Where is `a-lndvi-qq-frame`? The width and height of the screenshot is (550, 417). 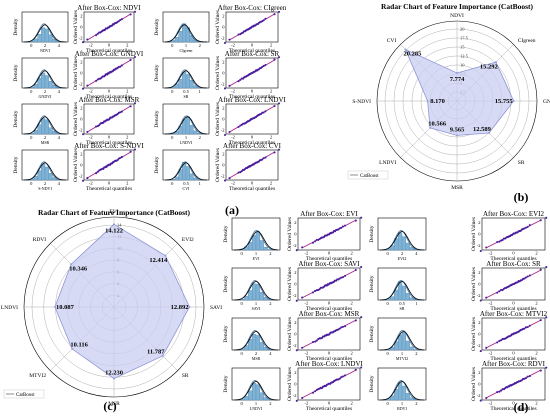 a-lndvi-qq-frame is located at coordinates (252, 119).